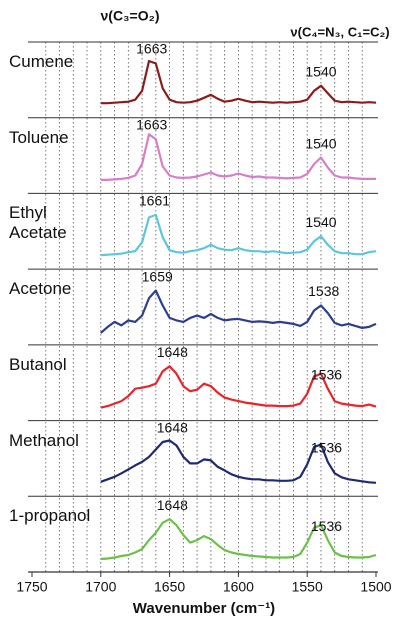 This screenshot has width=407, height=621. Describe the element at coordinates (130, 16) in the screenshot. I see `annotation: ν(C₃=O₂)` at that location.